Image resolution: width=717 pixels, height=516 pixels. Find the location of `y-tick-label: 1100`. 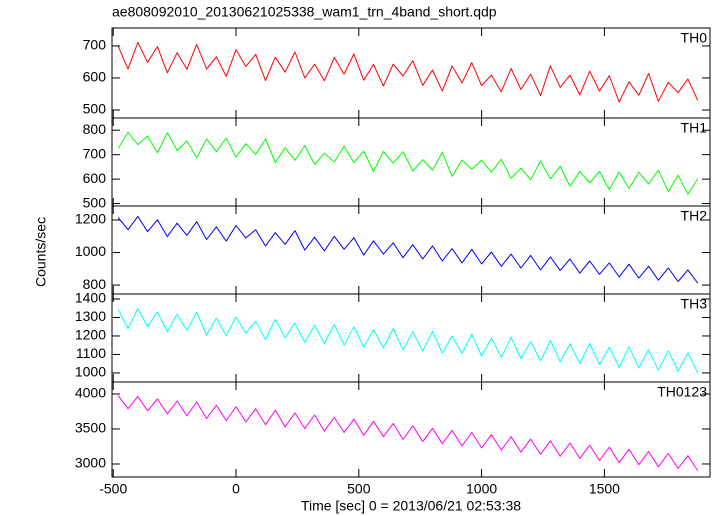

y-tick-label: 1100 is located at coordinates (91, 353).